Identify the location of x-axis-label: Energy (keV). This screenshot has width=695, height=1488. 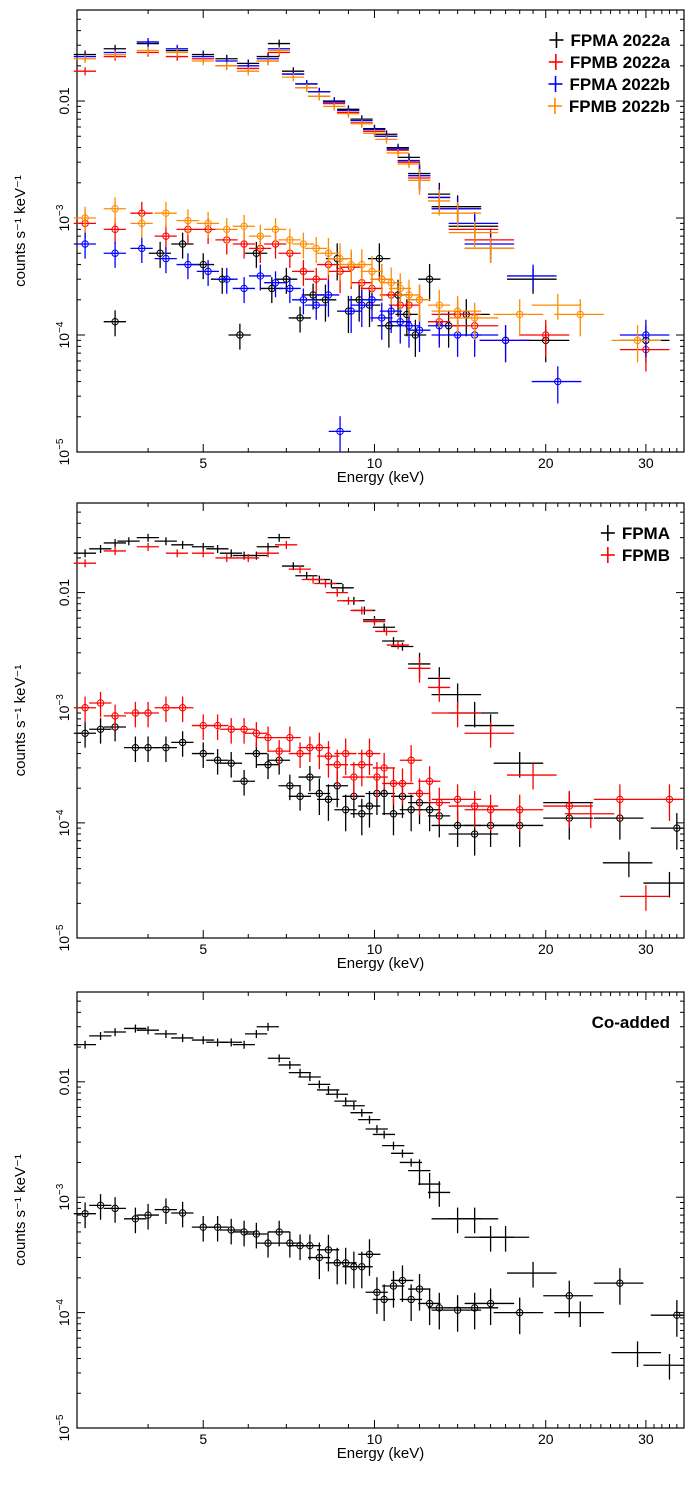
(381, 477).